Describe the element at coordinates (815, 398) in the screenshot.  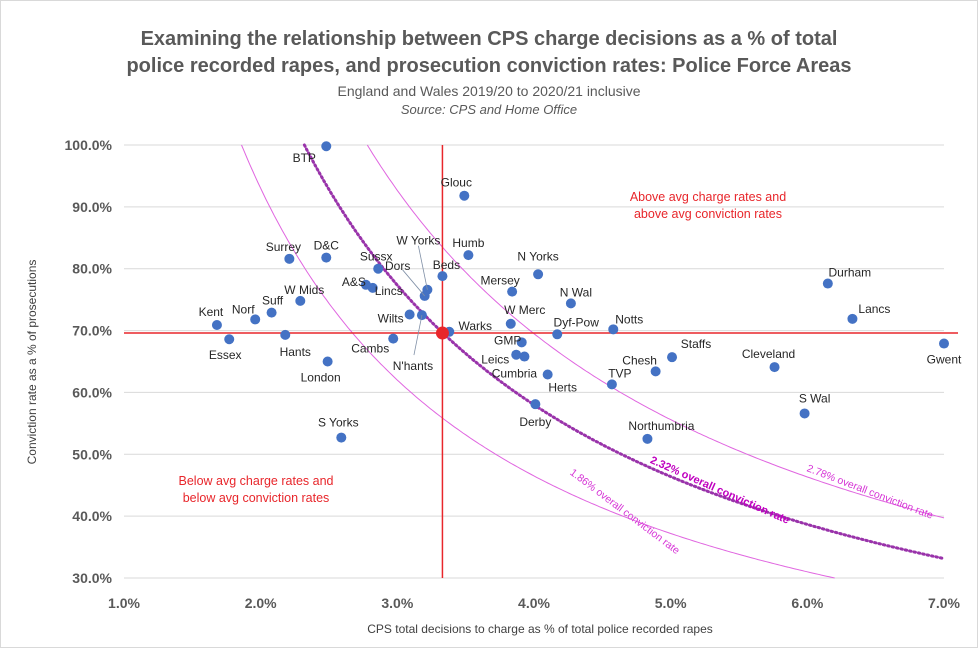
I see `point-label: S Wal` at that location.